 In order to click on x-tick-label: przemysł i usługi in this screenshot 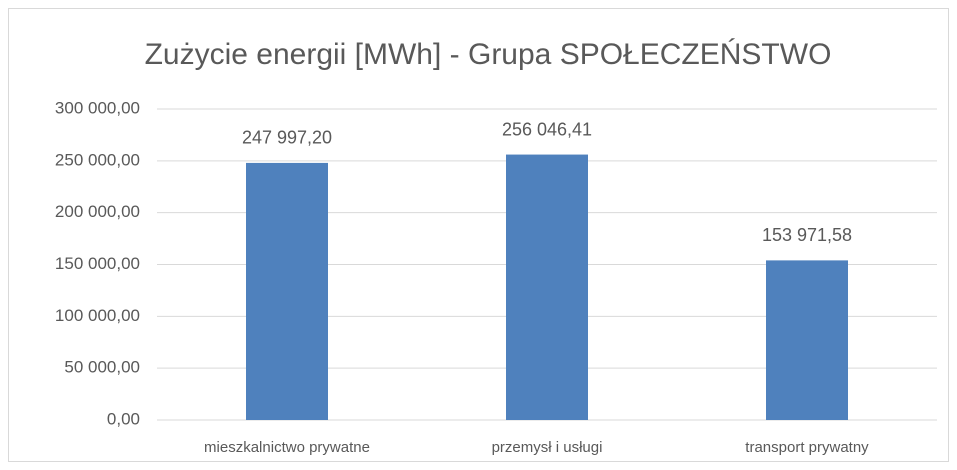, I will do `click(547, 447)`.